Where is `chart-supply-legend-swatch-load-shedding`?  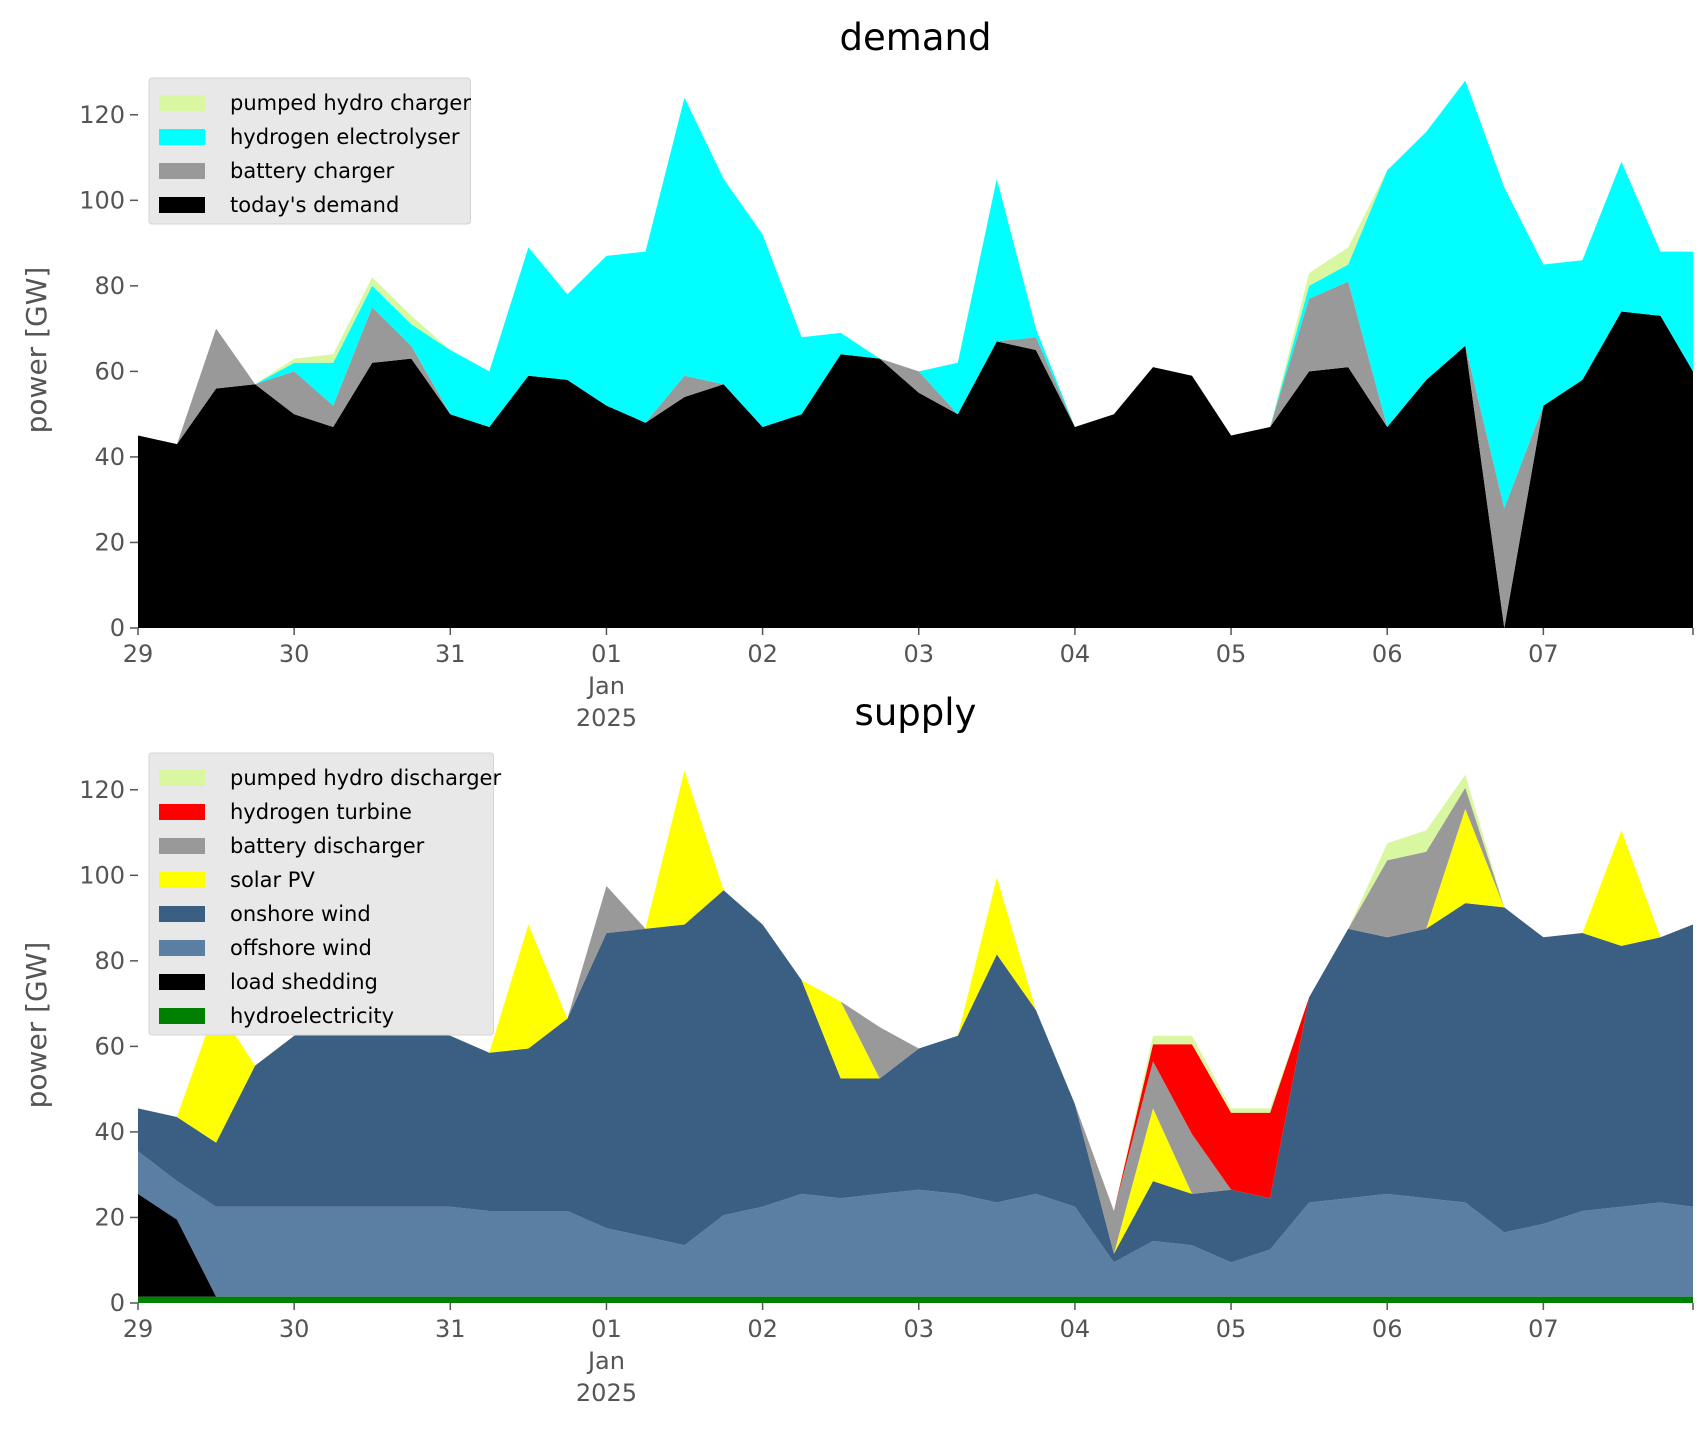
chart-supply-legend-swatch-load-shedding is located at coordinates (182, 982).